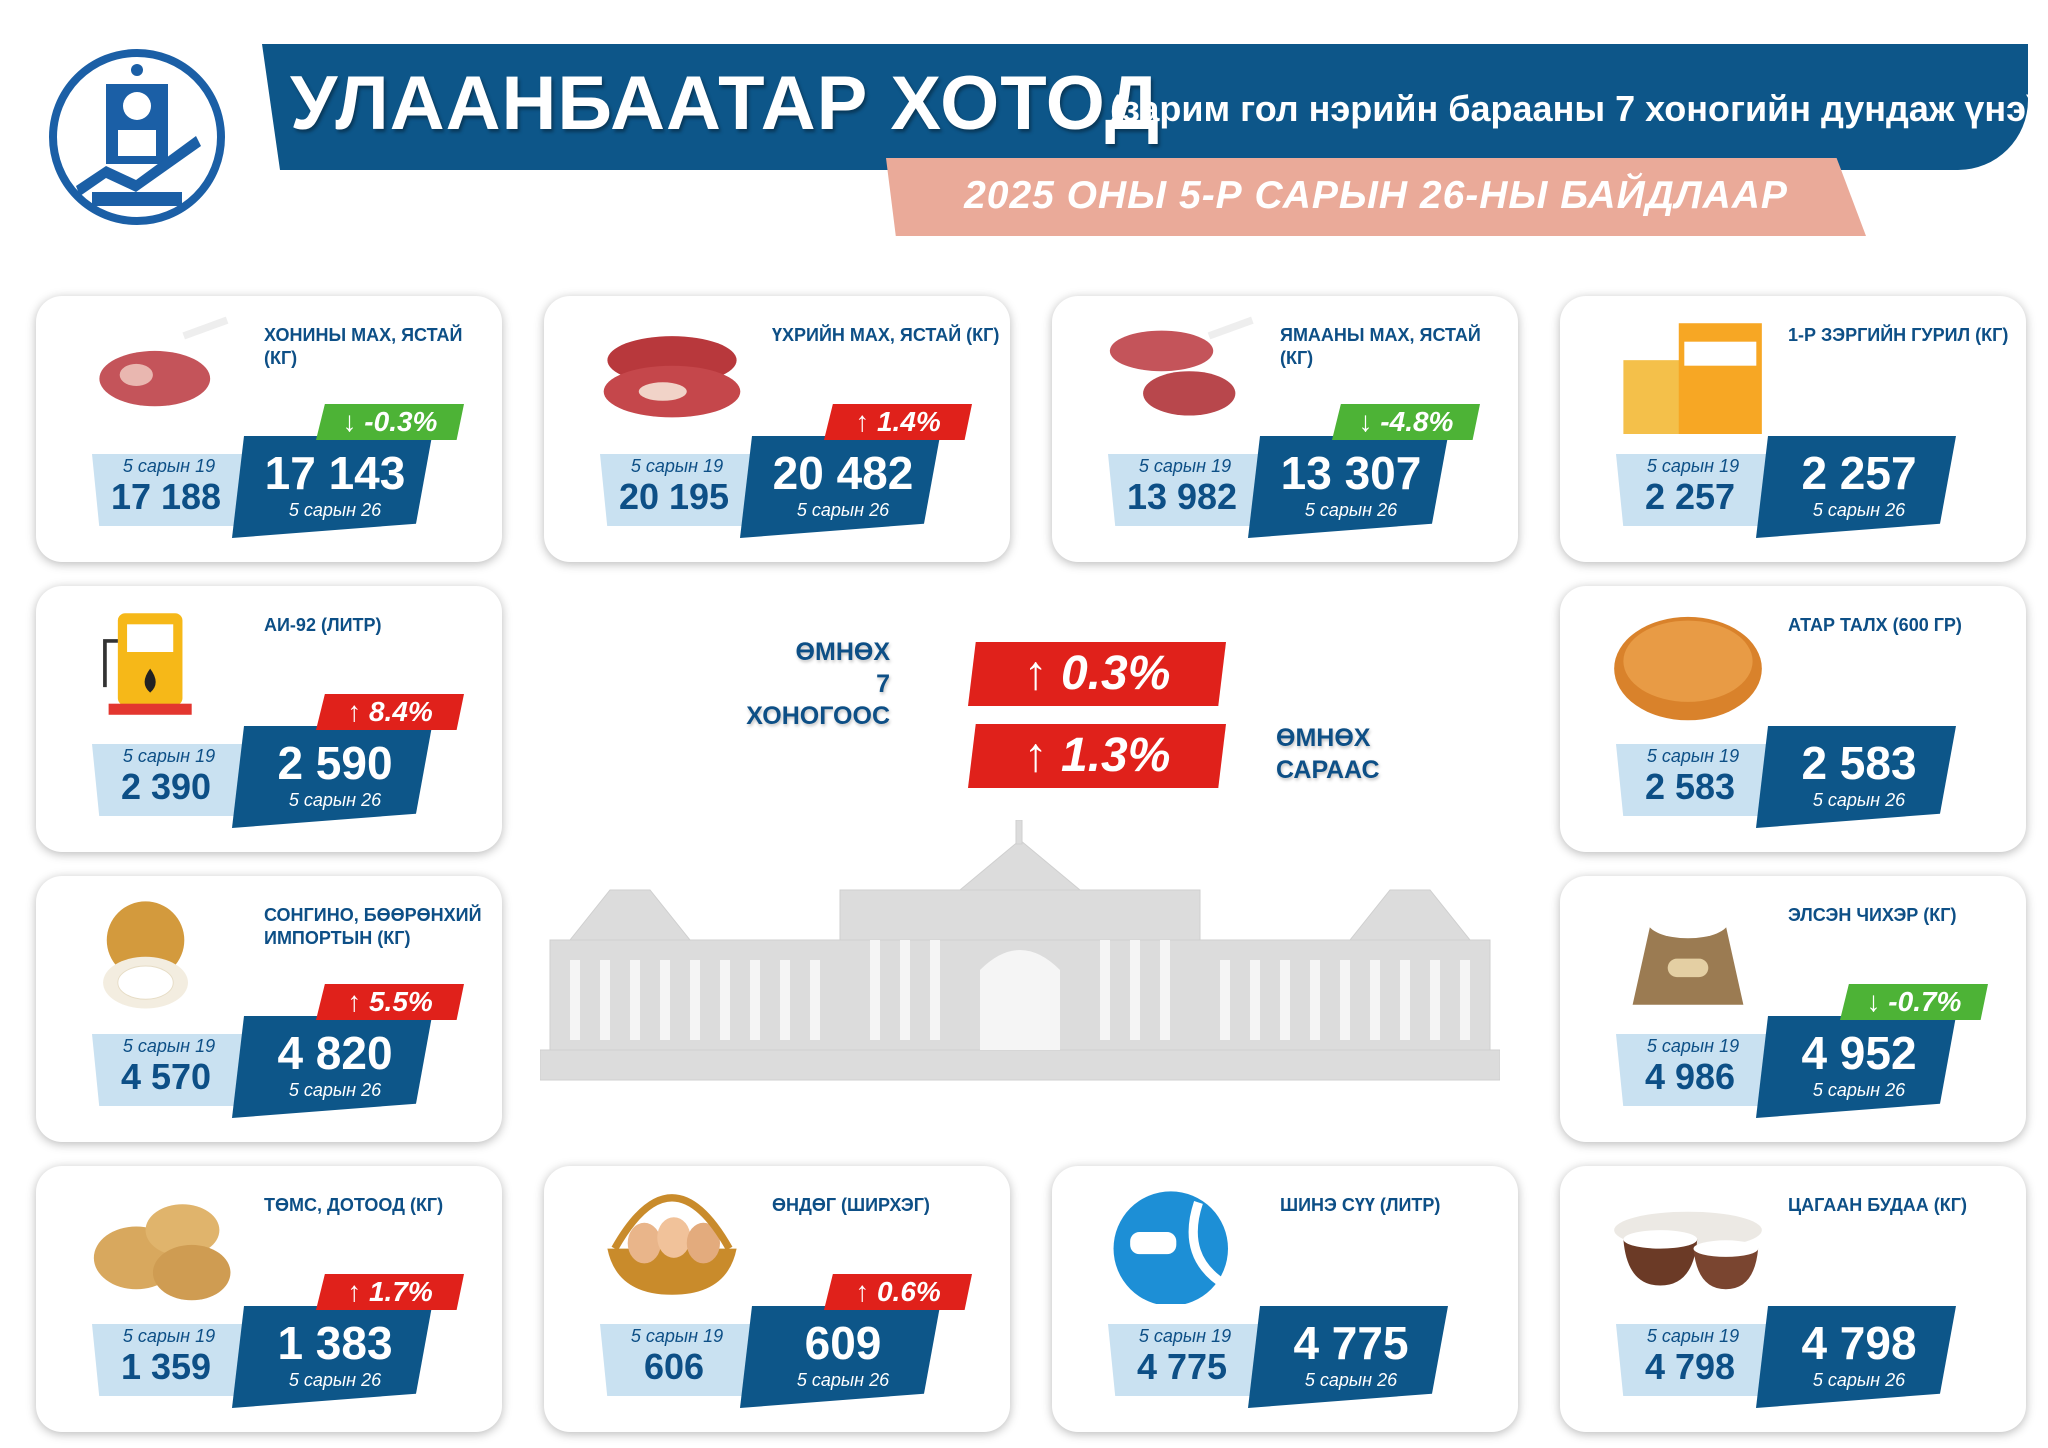  I want to click on item-name: ЭЛСЭН ЧИХЭР (КГ), so click(1872, 915).